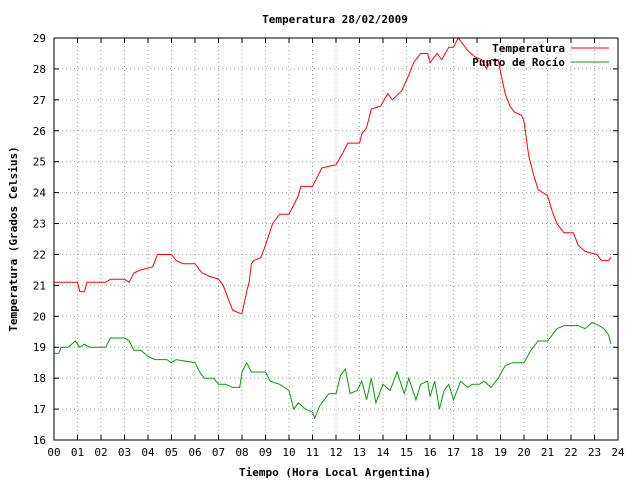 This screenshot has height=480, width=640. What do you see at coordinates (570, 452) in the screenshot?
I see `x-tick-label: 22` at bounding box center [570, 452].